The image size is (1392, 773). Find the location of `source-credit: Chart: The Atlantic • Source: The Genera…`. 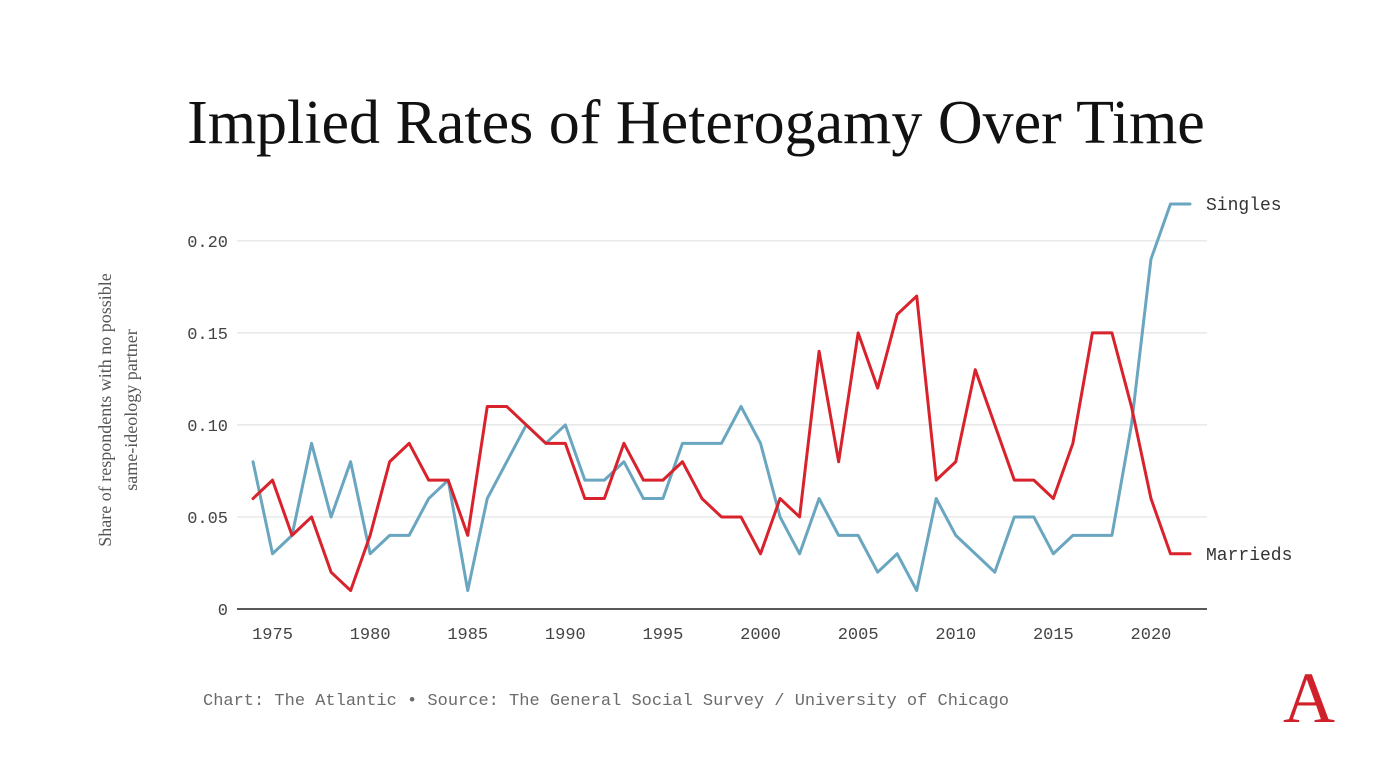

source-credit: Chart: The Atlantic • Source: The Genera… is located at coordinates (606, 701).